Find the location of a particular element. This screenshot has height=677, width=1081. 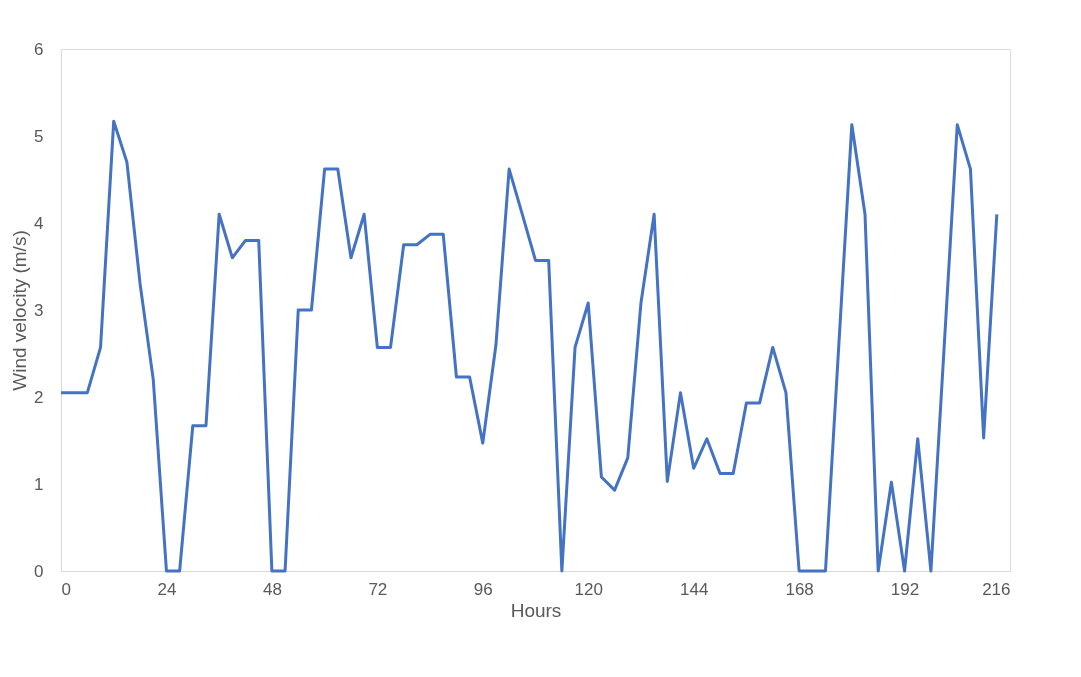

x-tick-label: 168 is located at coordinates (799, 589).